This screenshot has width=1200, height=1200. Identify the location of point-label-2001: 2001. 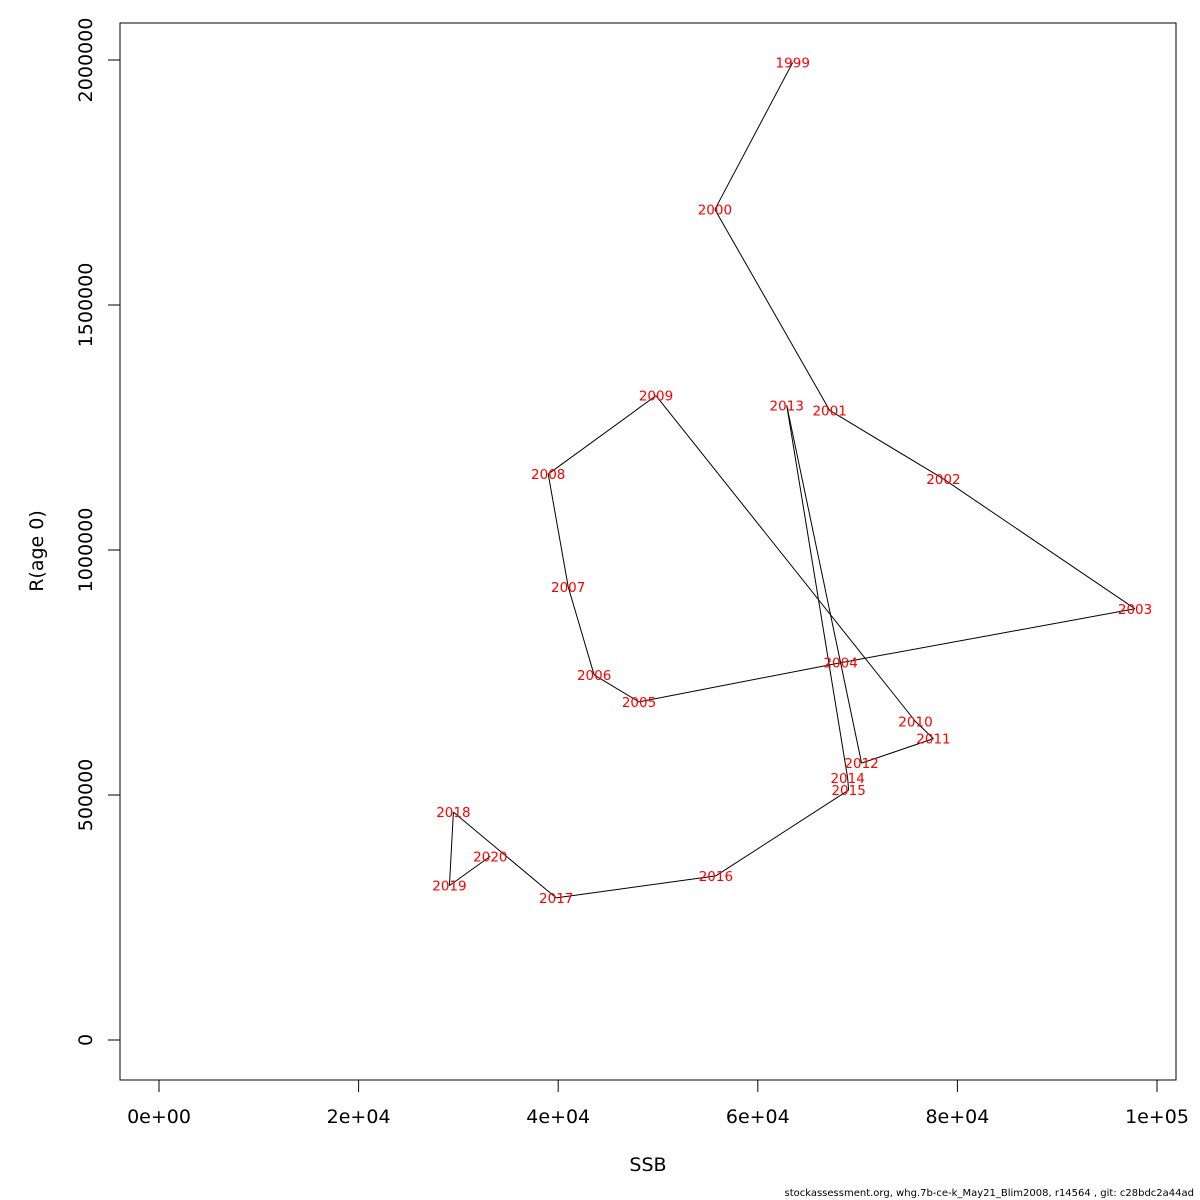
(829, 411).